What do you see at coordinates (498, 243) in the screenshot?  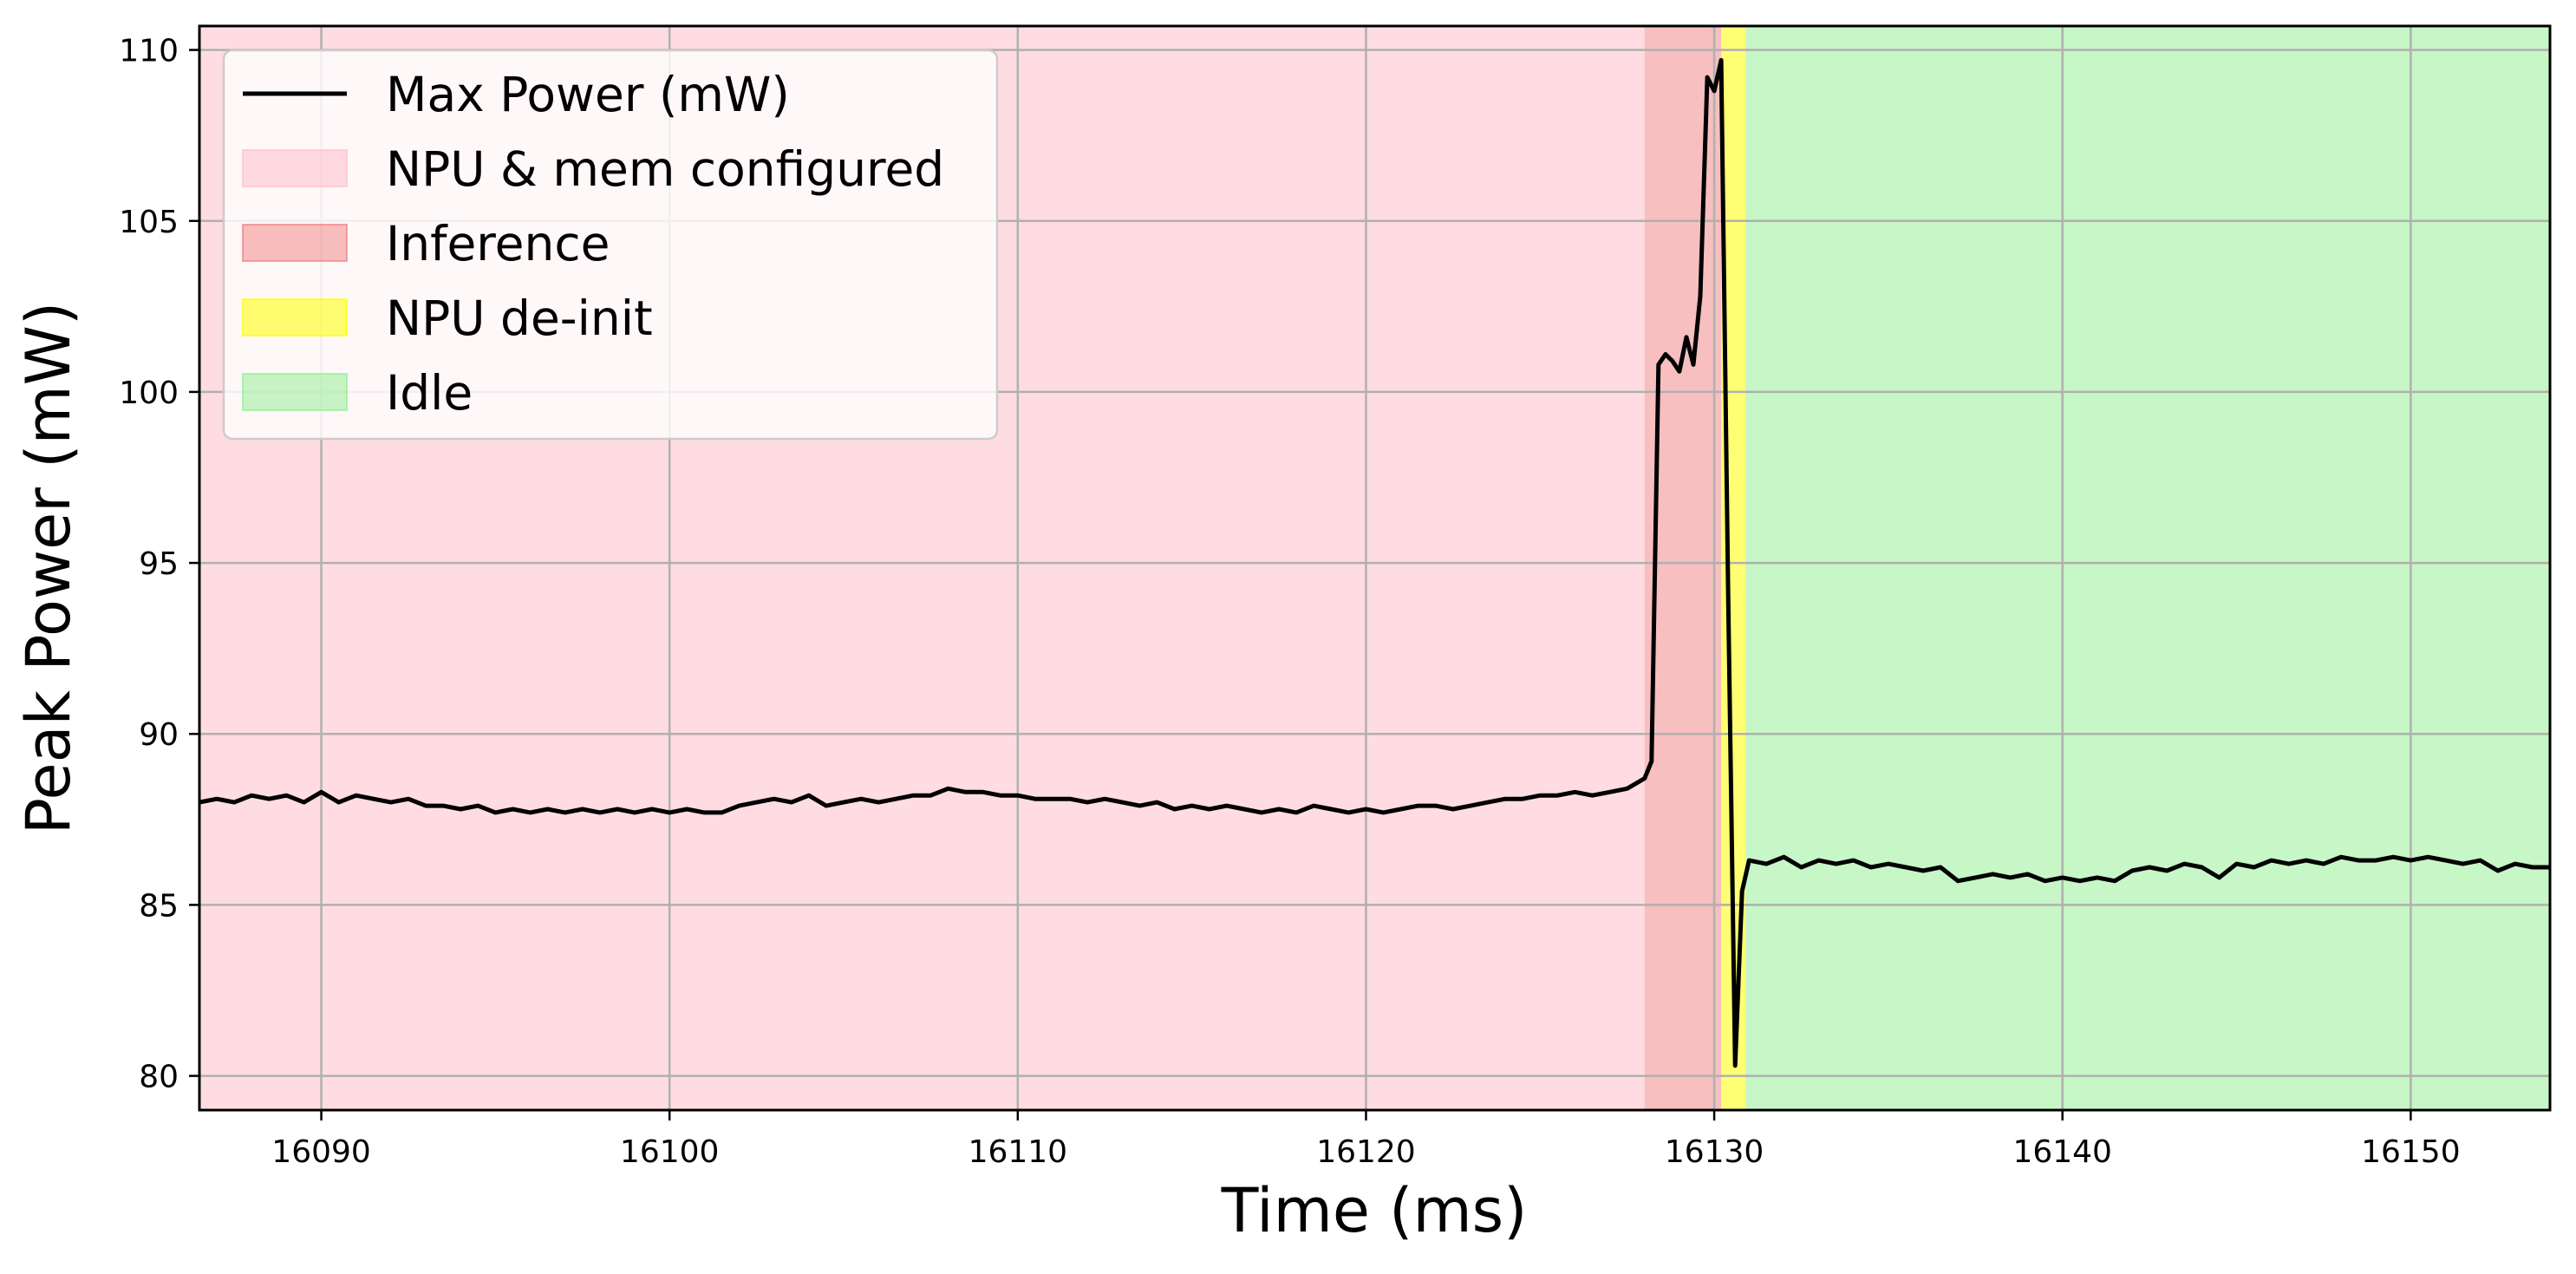 I see `legend-label-2: Inference` at bounding box center [498, 243].